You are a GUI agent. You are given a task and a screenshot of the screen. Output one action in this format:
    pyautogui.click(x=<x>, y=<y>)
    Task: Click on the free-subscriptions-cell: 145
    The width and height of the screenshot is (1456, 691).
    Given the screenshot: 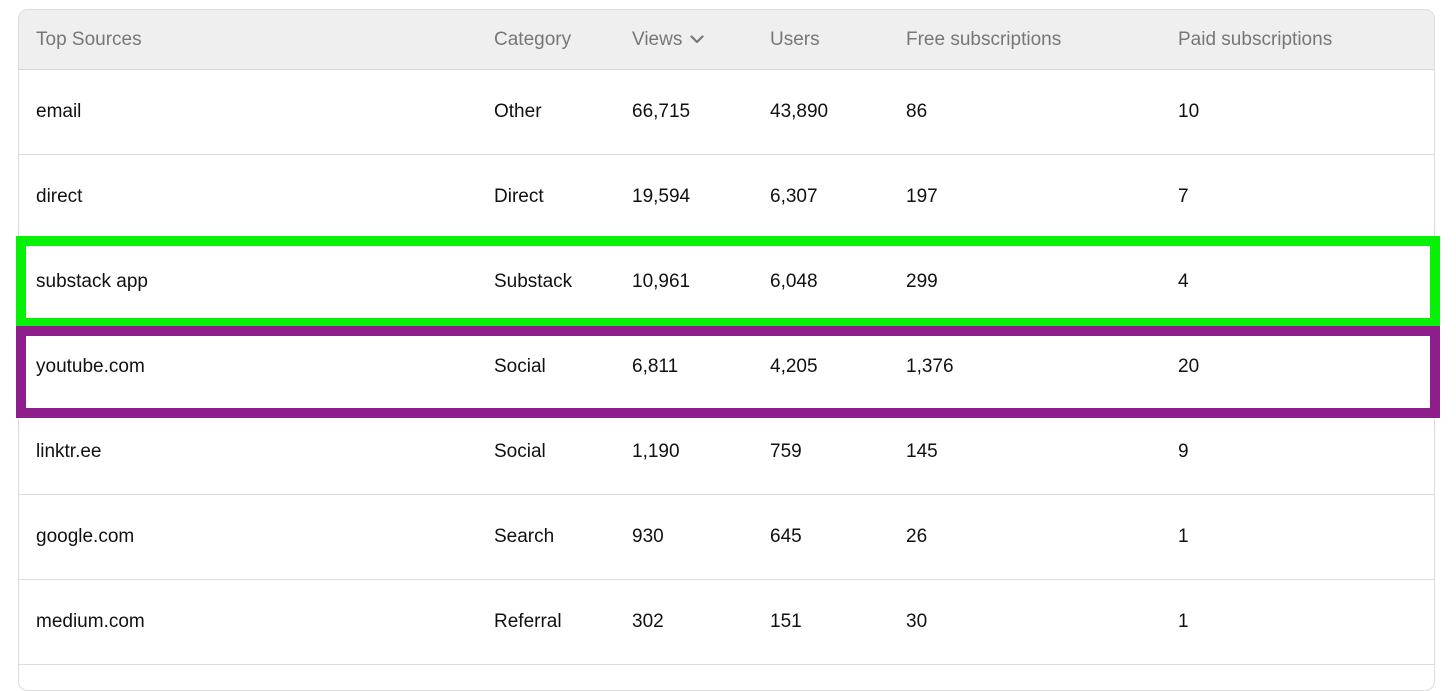 What is the action you would take?
    pyautogui.click(x=922, y=451)
    